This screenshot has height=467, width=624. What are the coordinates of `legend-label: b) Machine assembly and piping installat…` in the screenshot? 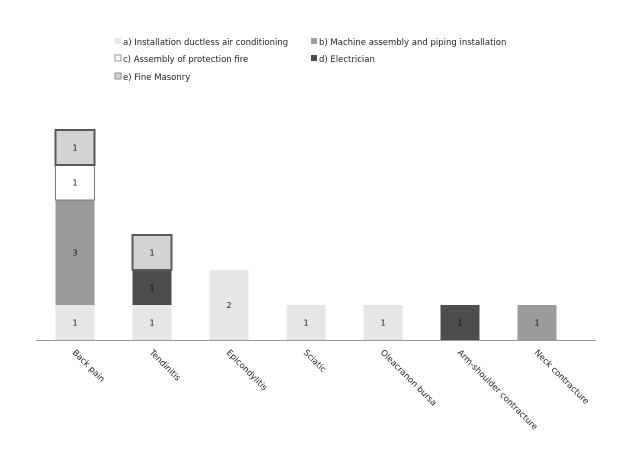 It's located at (412, 43).